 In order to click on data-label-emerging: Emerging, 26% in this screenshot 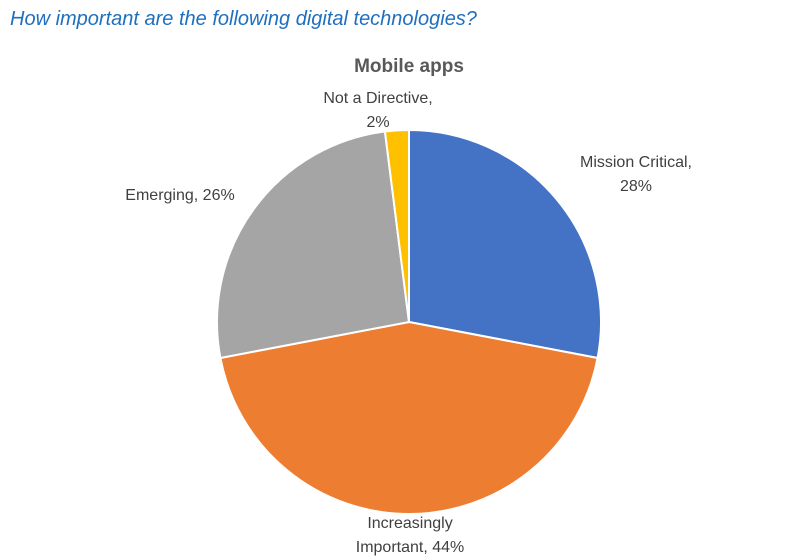, I will do `click(179, 195)`.